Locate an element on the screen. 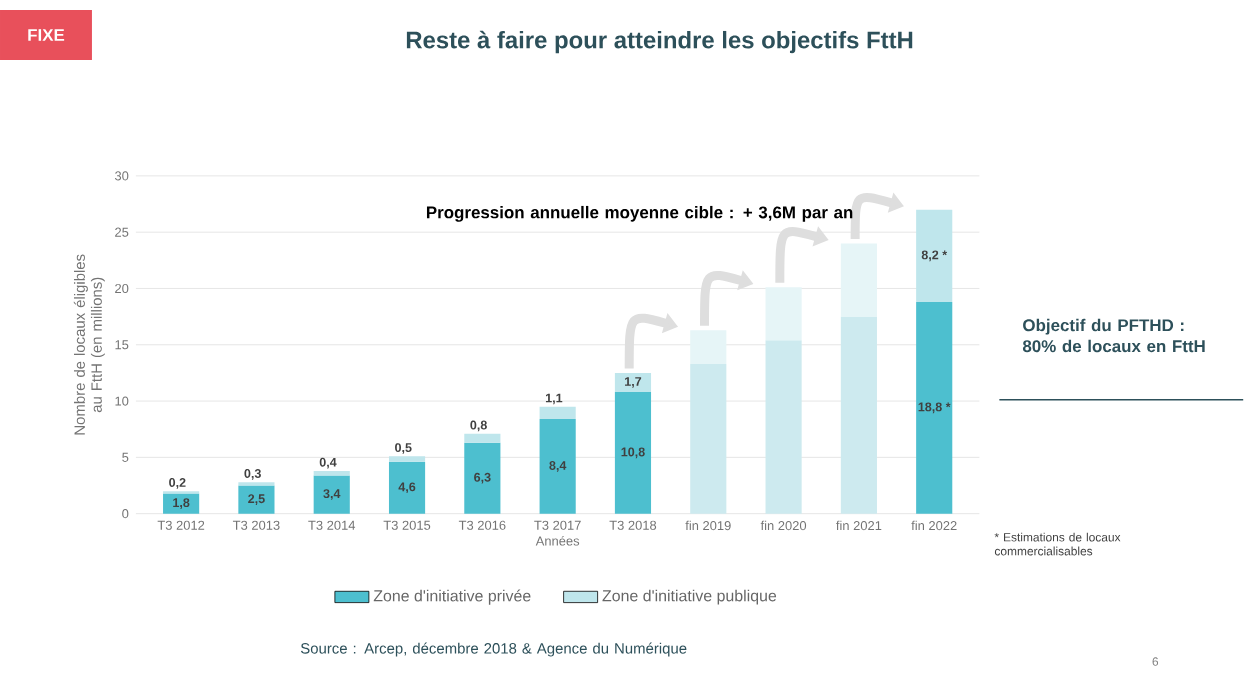 The height and width of the screenshot is (678, 1244). annotation: Progression annuelle moyenne cible : + 3,6M par an is located at coordinates (639, 214).